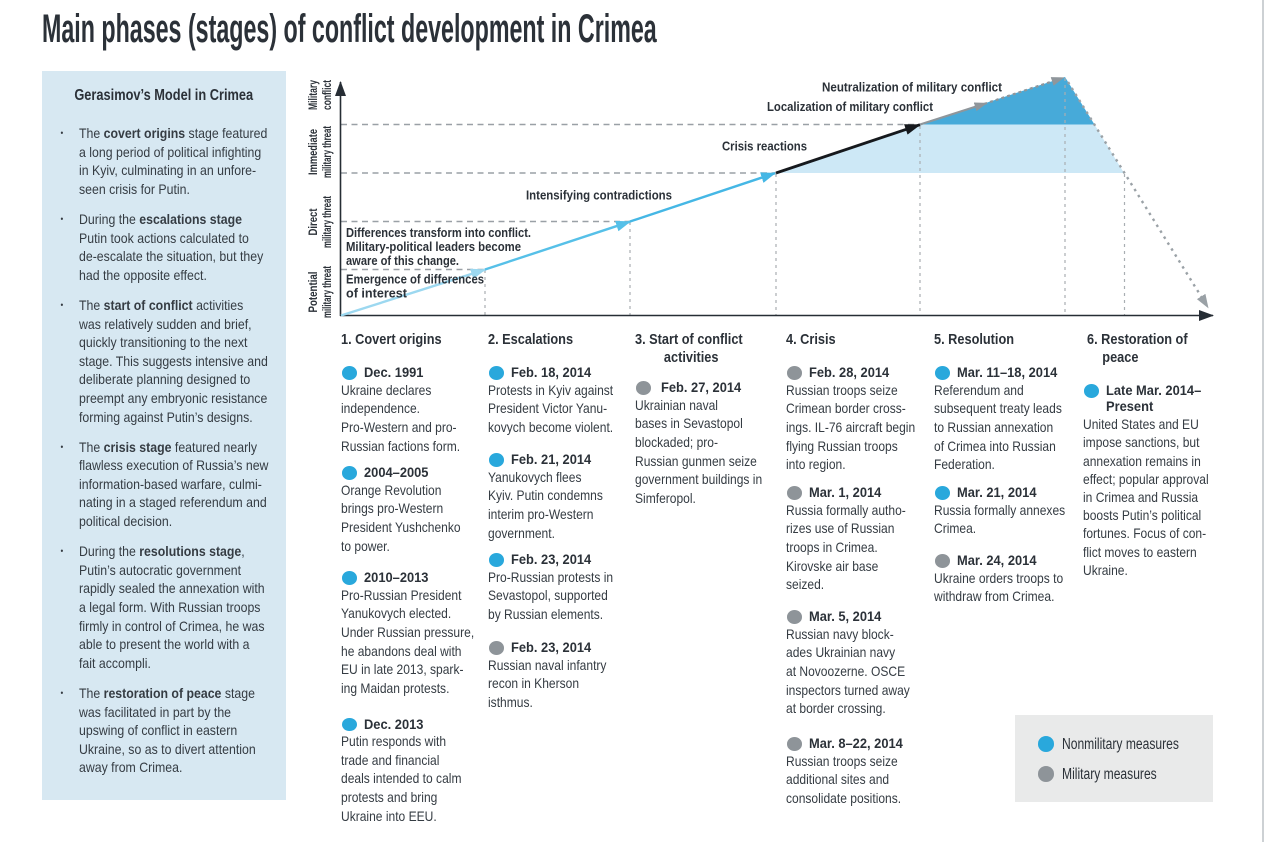 The image size is (1280, 842). What do you see at coordinates (599, 195) in the screenshot?
I see `svg-text: Intensifying contradictions` at bounding box center [599, 195].